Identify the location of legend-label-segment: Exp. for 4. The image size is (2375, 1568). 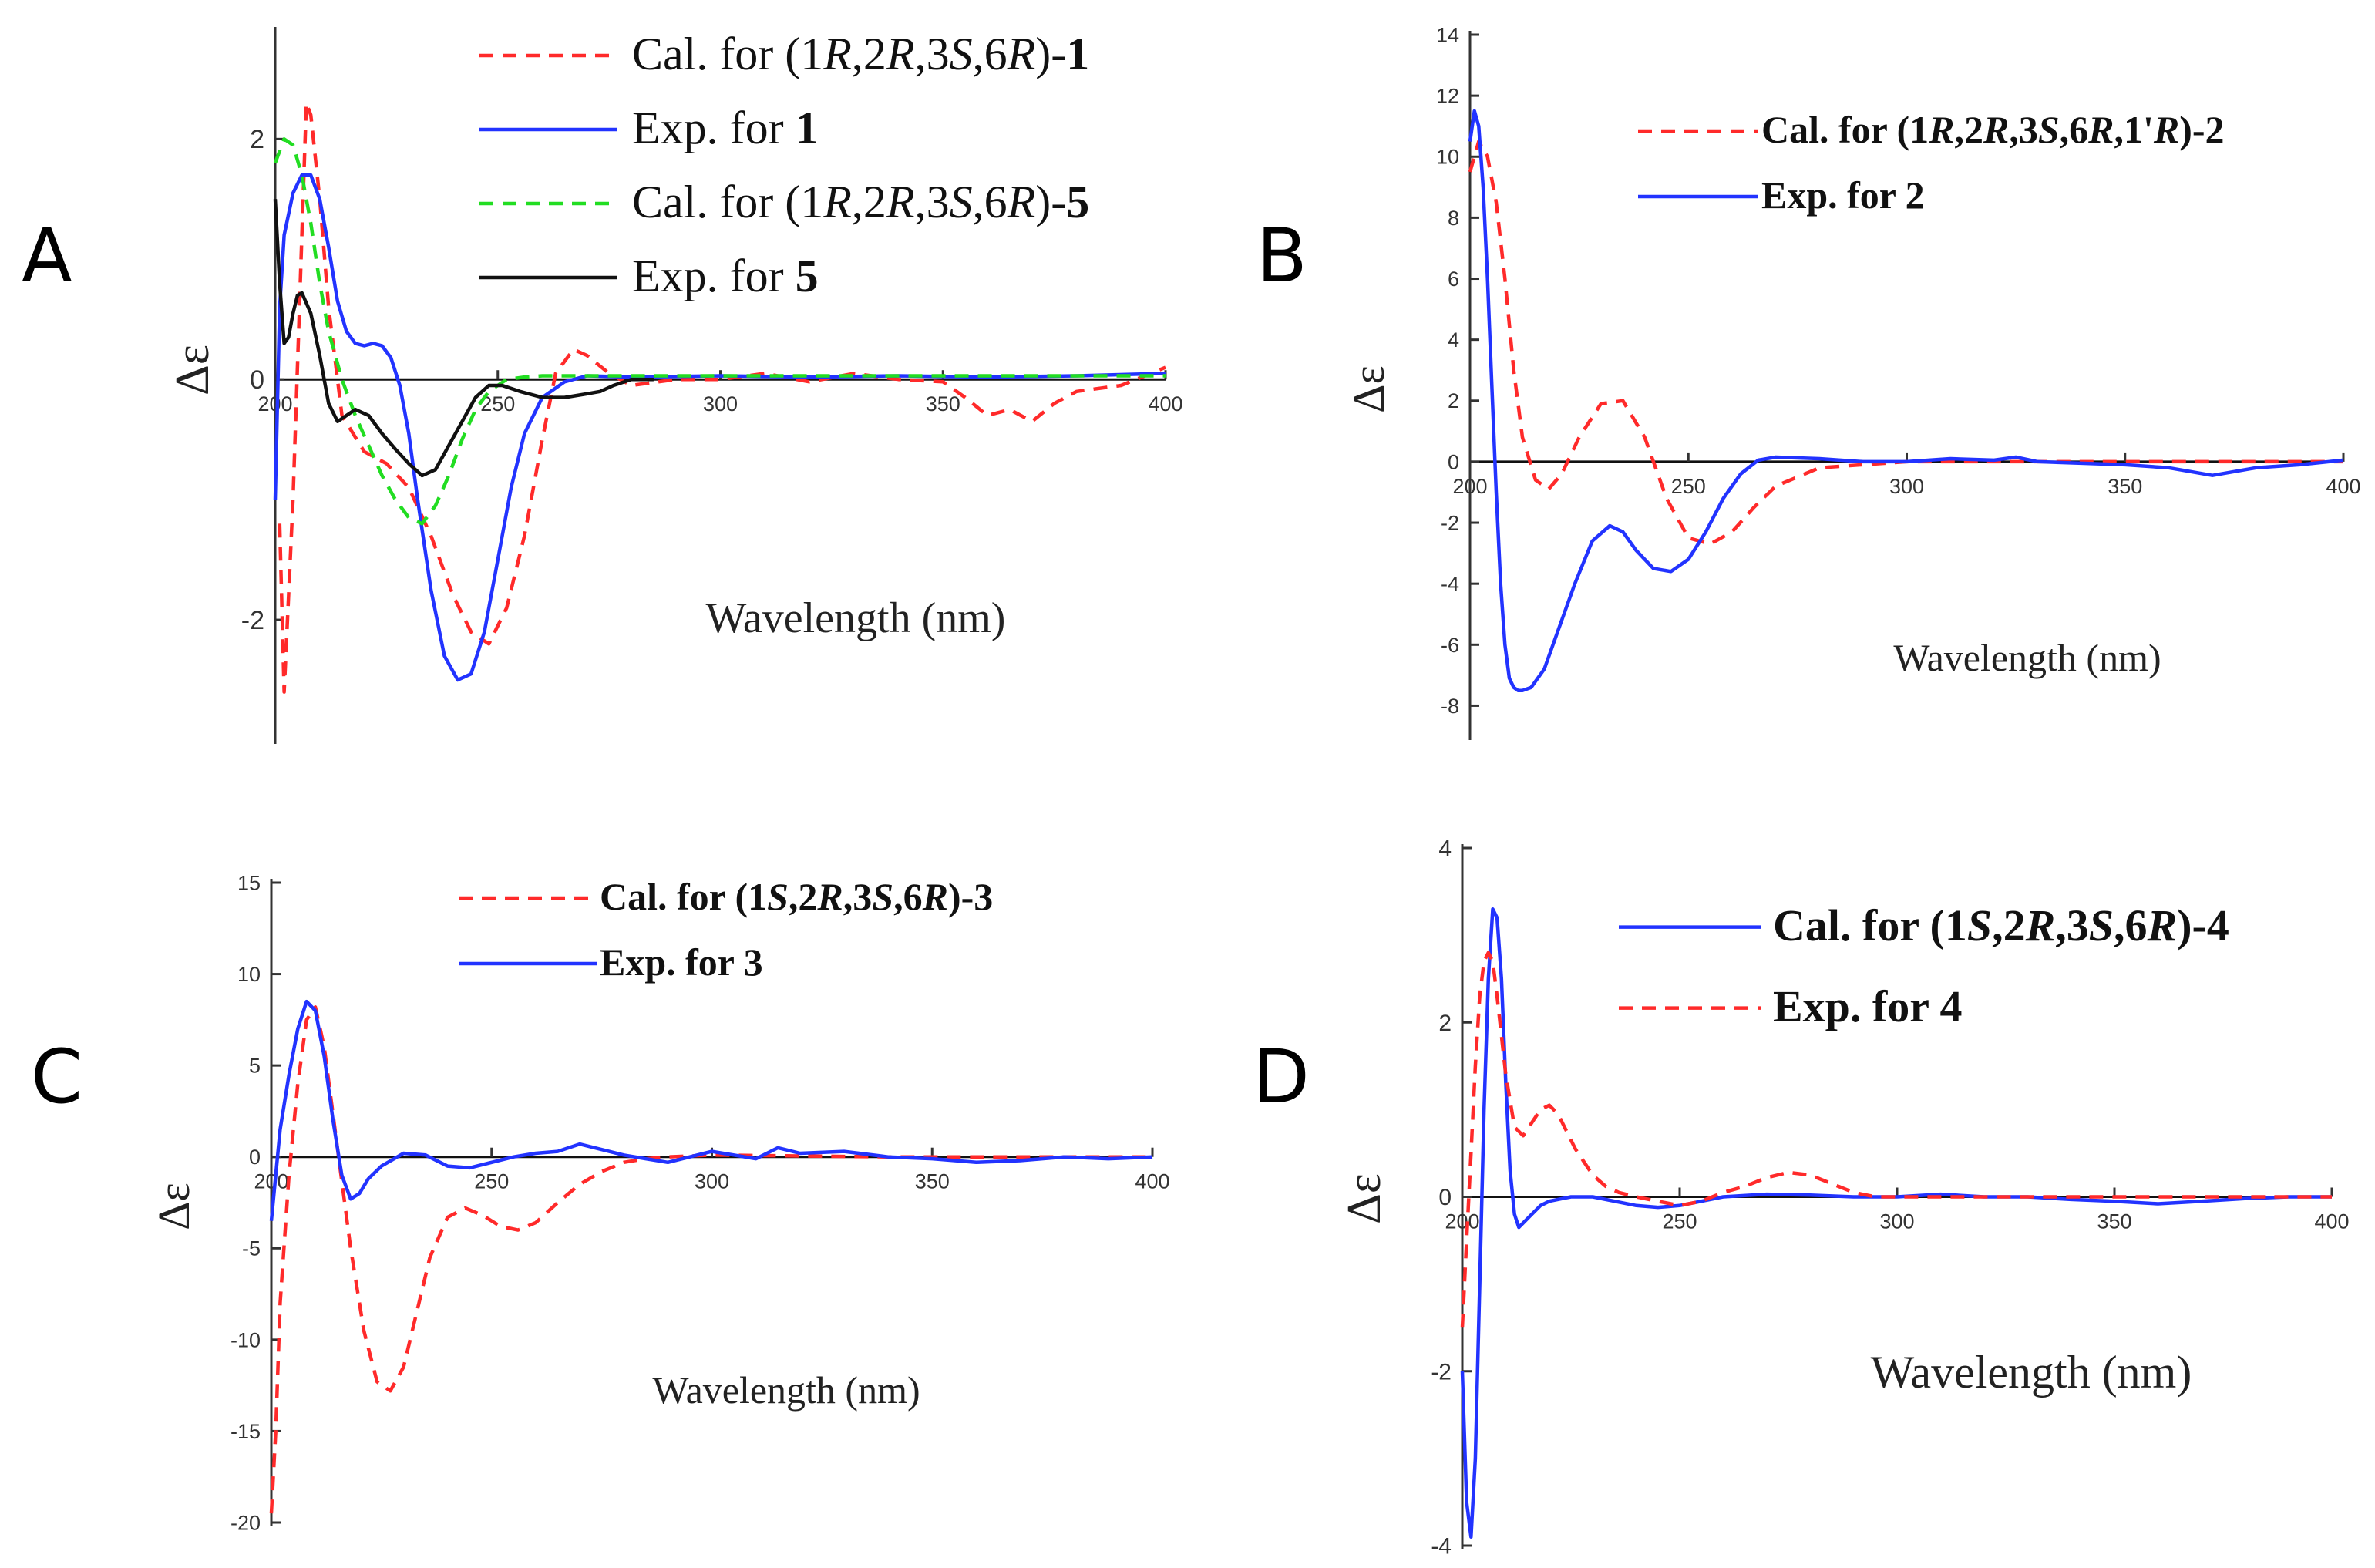
(1868, 1006).